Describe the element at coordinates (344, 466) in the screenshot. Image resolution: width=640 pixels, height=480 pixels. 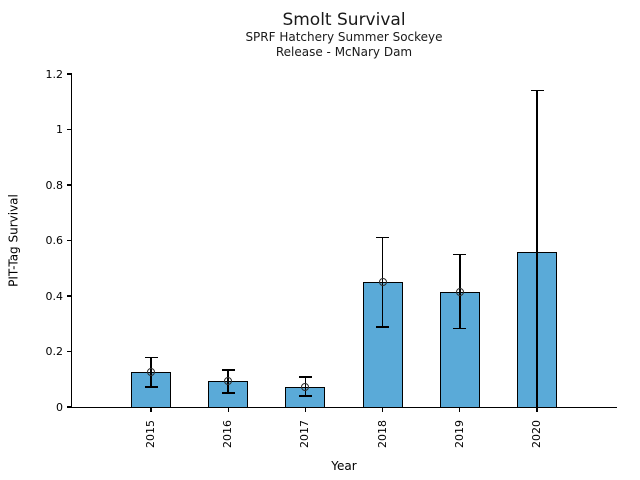
I see `x-axis-label: Year` at that location.